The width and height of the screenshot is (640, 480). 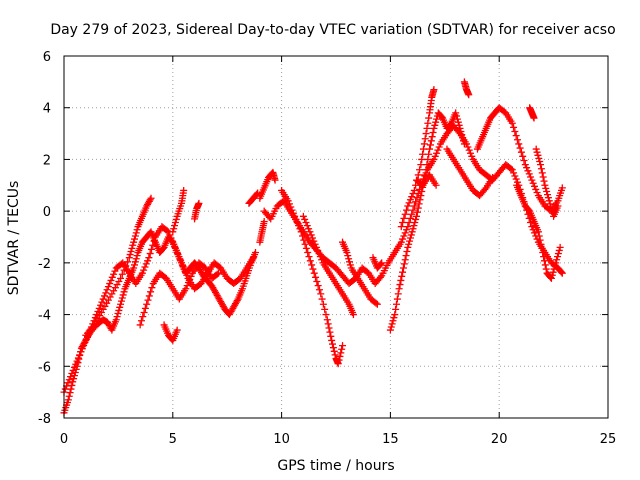 I want to click on y-tick-label: -4, so click(x=44, y=316).